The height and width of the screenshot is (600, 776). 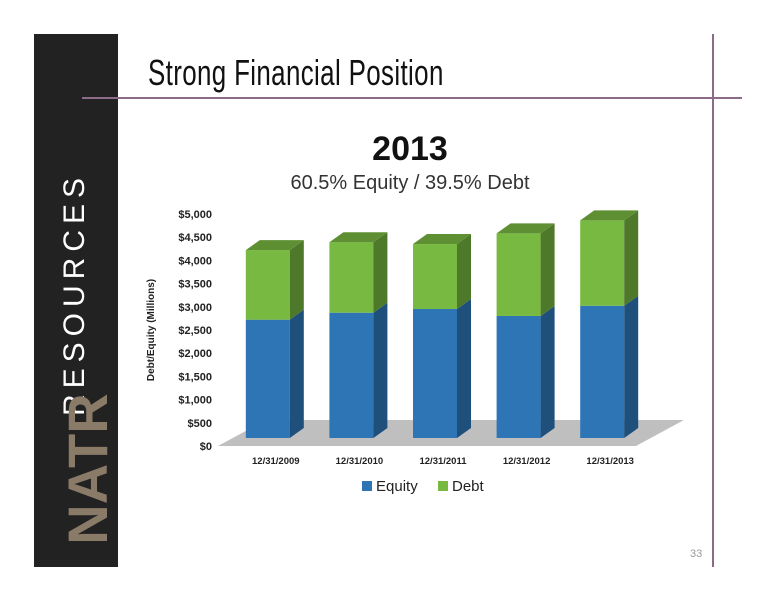 I want to click on x-tick-label: 12/31/2011, so click(x=443, y=461).